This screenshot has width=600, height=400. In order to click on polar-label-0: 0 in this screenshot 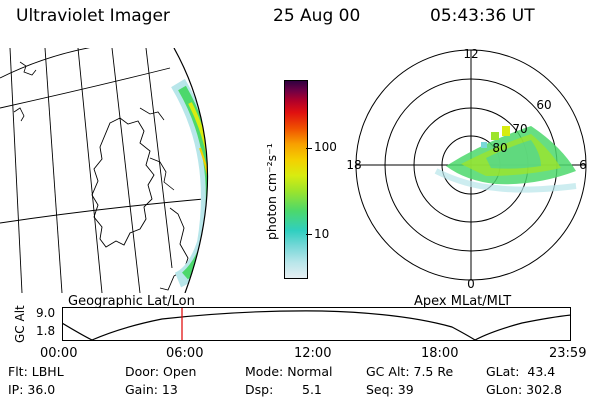, I will do `click(471, 284)`.